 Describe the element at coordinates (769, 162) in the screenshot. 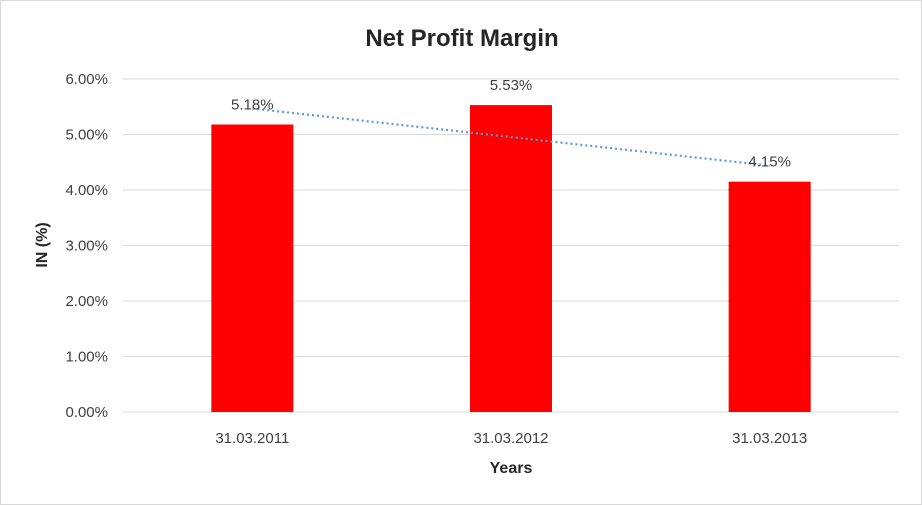

I see `data-label: 4.15%` at that location.